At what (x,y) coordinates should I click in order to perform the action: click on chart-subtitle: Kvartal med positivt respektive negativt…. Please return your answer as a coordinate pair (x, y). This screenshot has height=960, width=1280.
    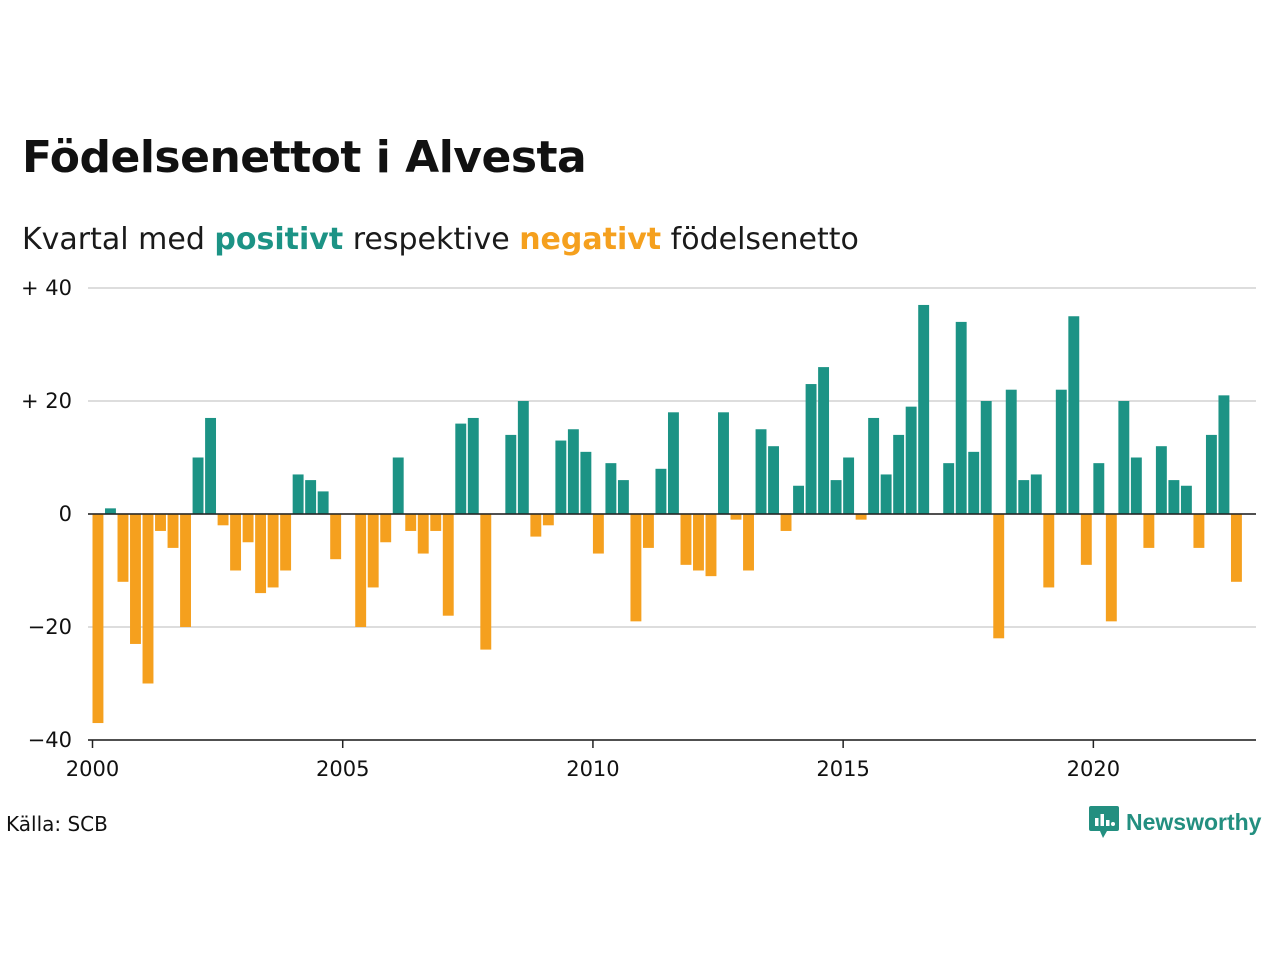
    Looking at the image, I should click on (440, 239).